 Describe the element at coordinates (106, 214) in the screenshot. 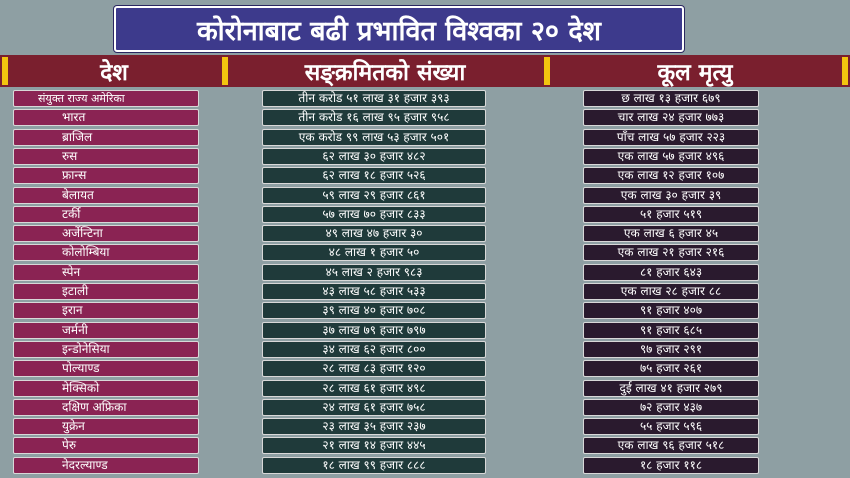

I see `country-cell: टर्की` at that location.